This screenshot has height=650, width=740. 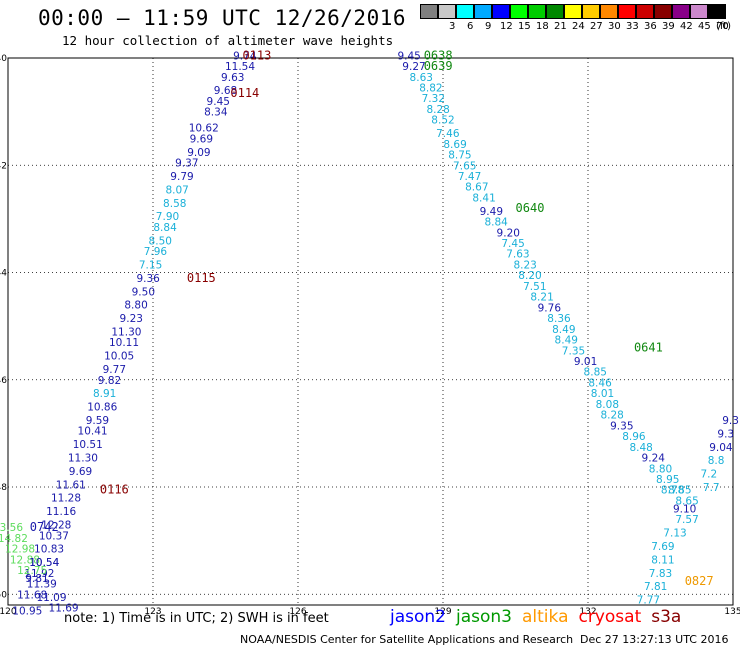 I want to click on pass-label: 0641, so click(x=648, y=348).